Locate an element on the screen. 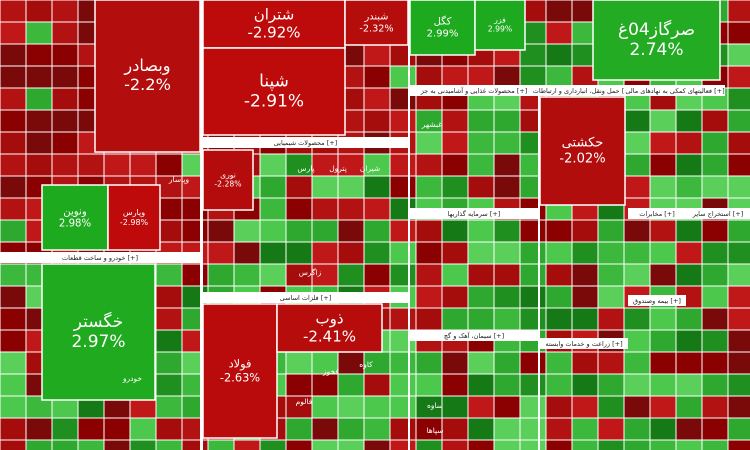 The height and width of the screenshot is (450, 750). tile-name: خگستر is located at coordinates (98, 321).